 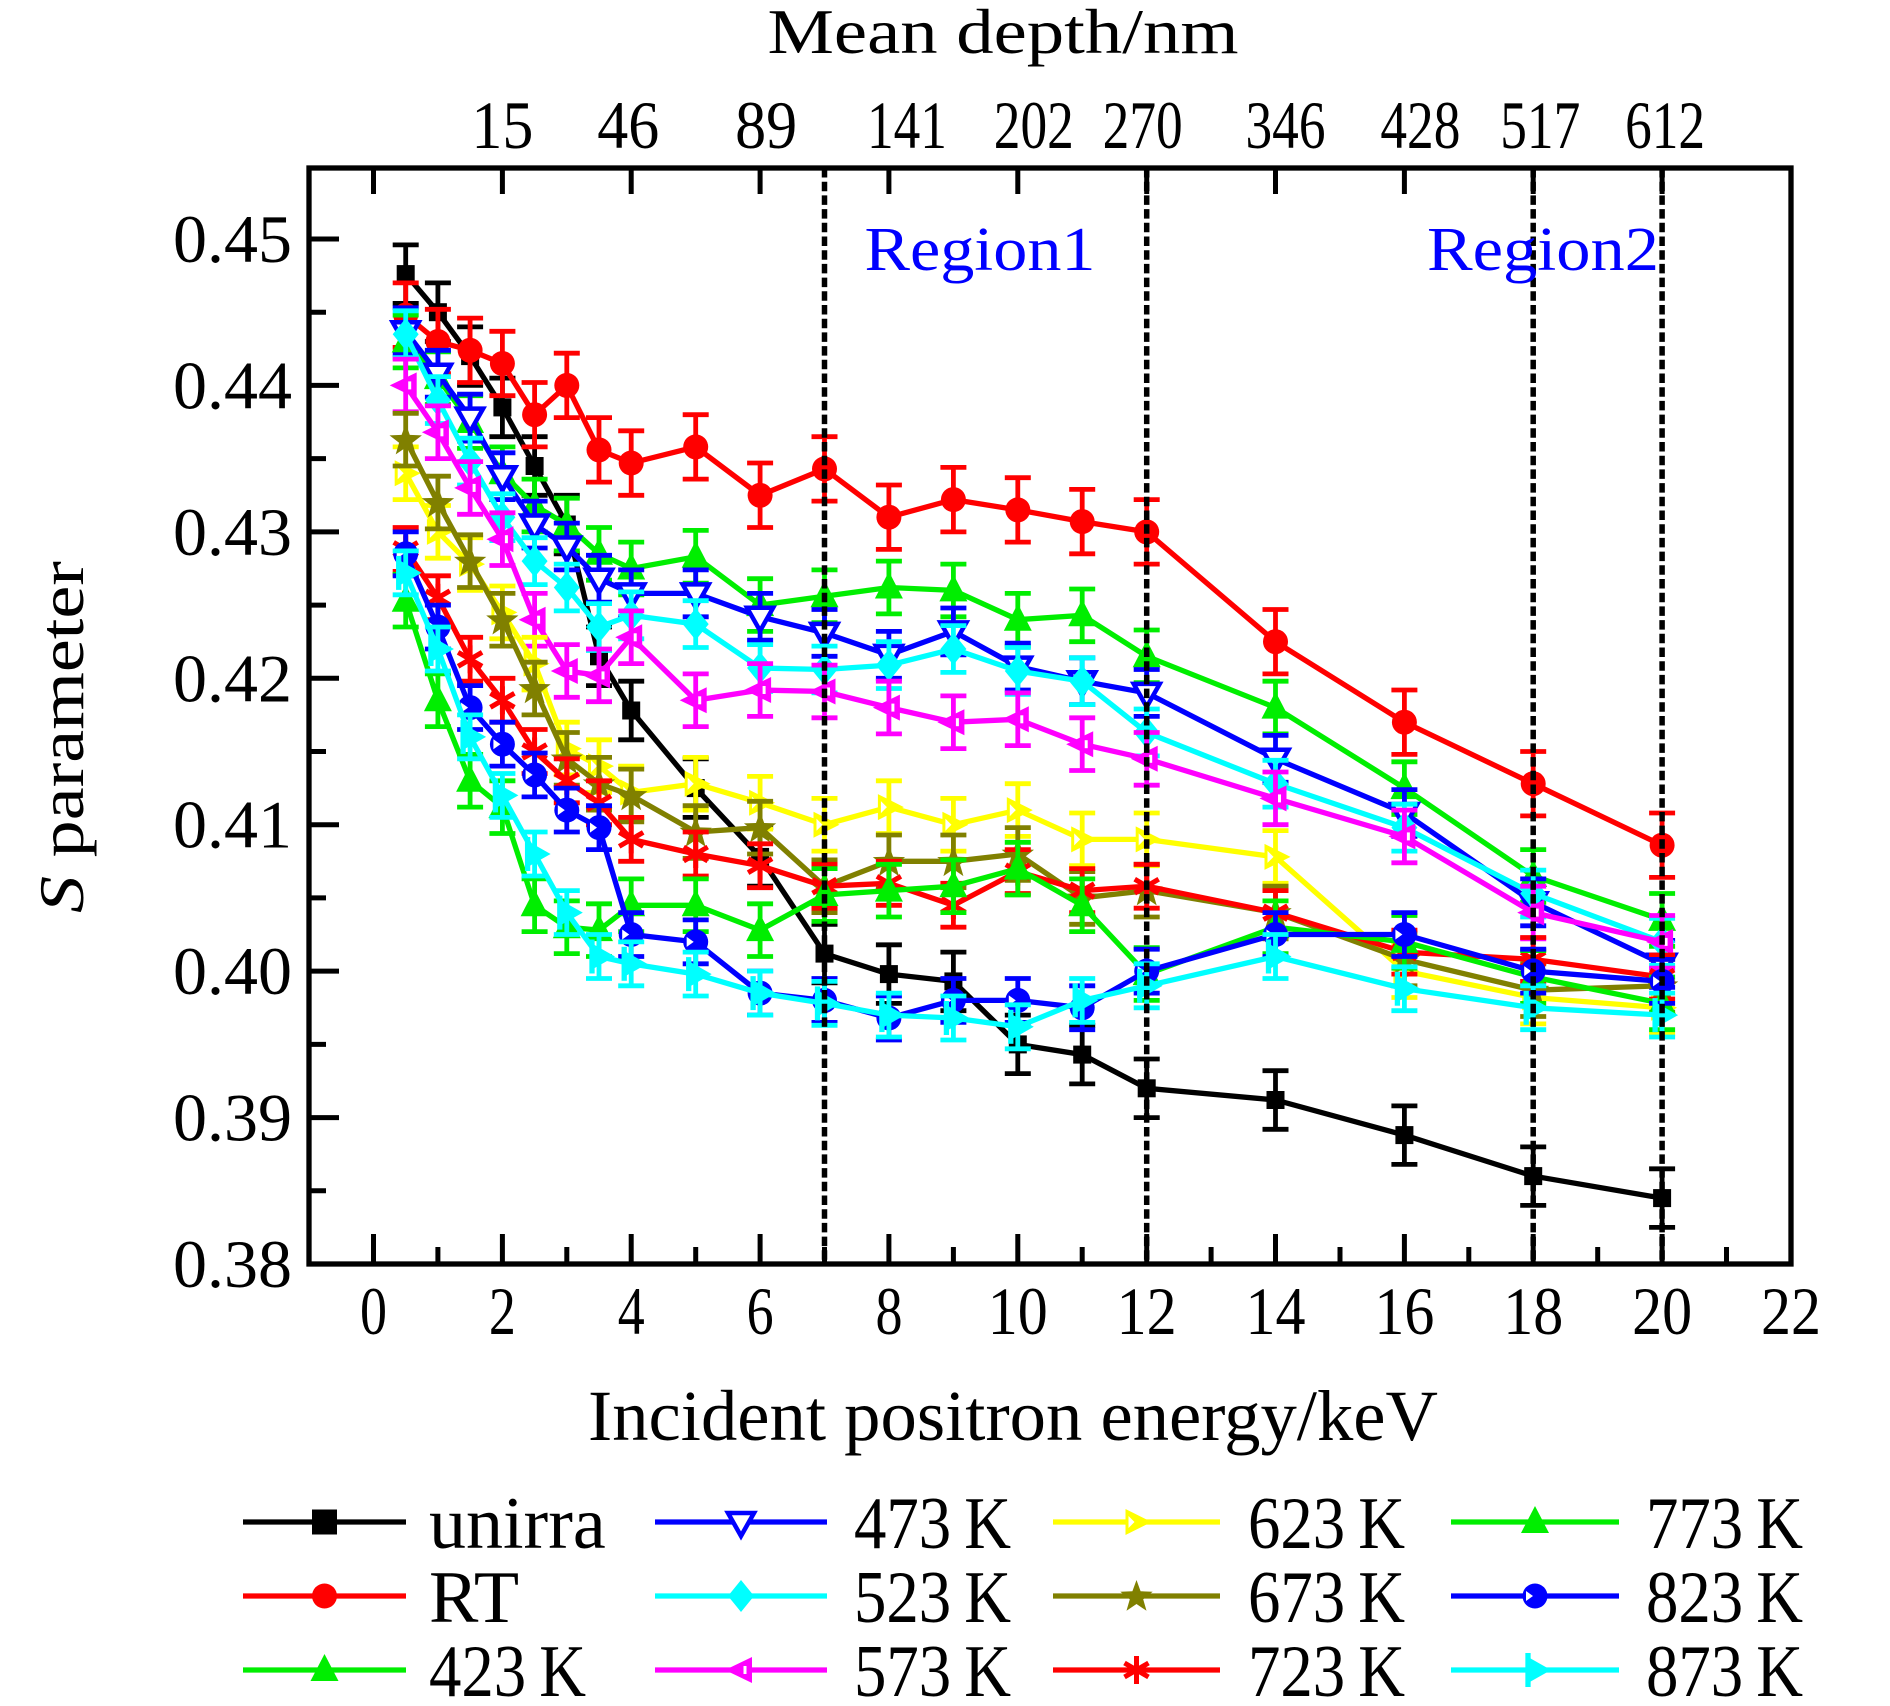 I want to click on svg-text: 15, so click(x=502, y=125).